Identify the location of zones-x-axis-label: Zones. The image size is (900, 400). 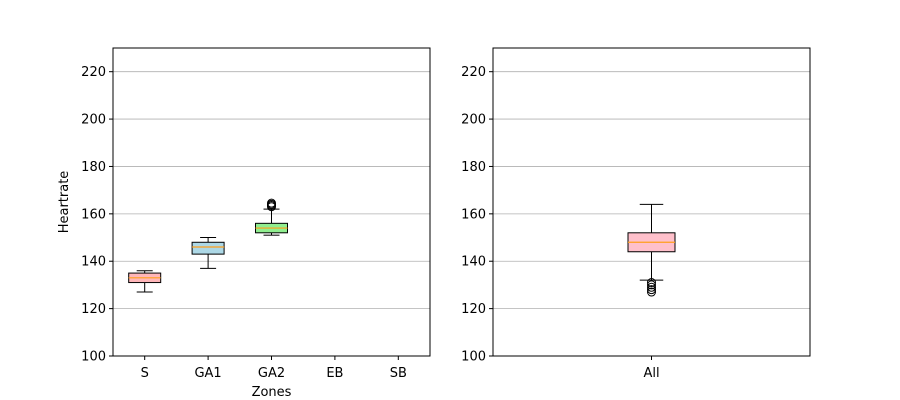
(272, 392).